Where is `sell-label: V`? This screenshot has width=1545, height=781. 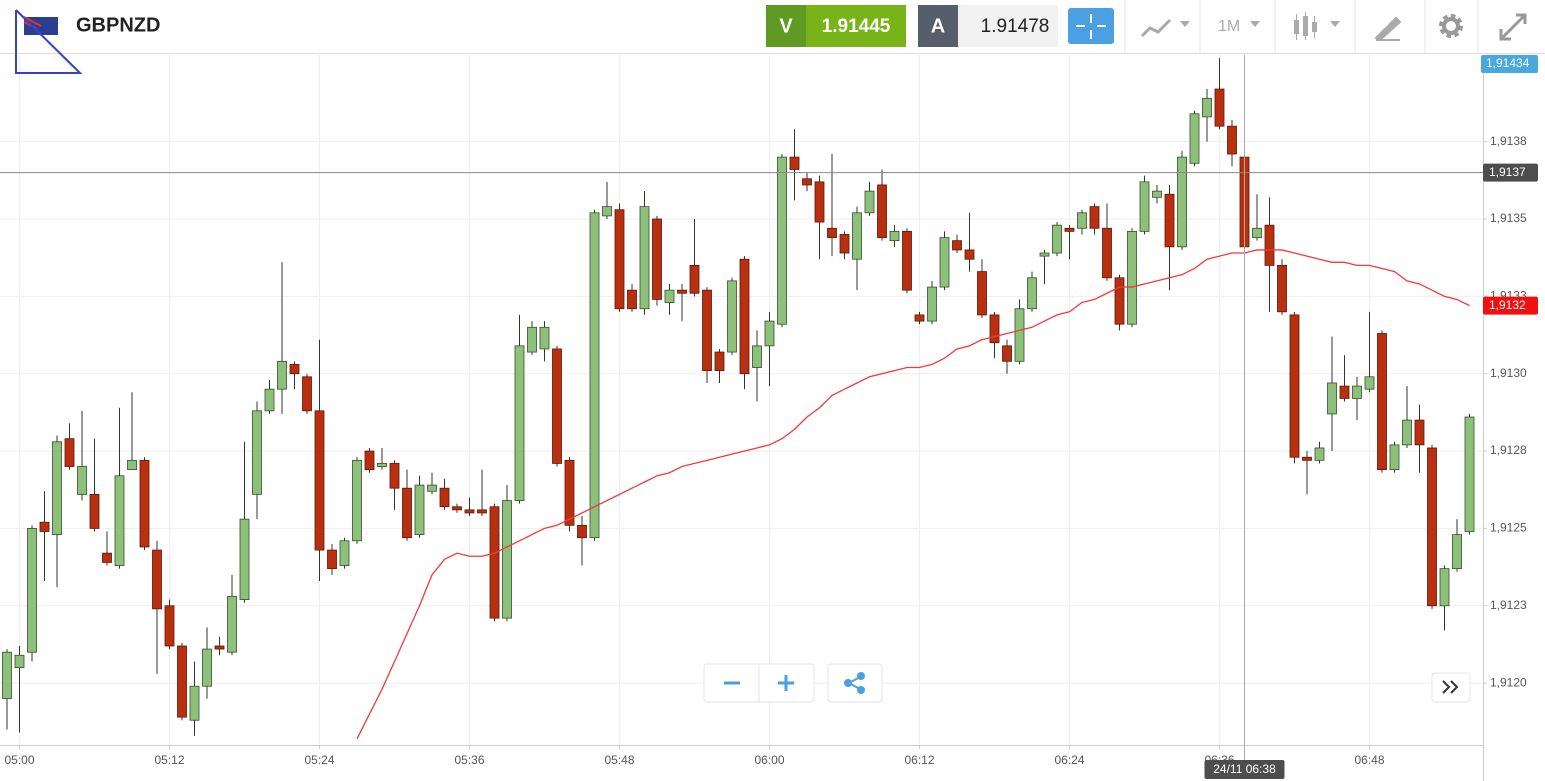 sell-label: V is located at coordinates (786, 26).